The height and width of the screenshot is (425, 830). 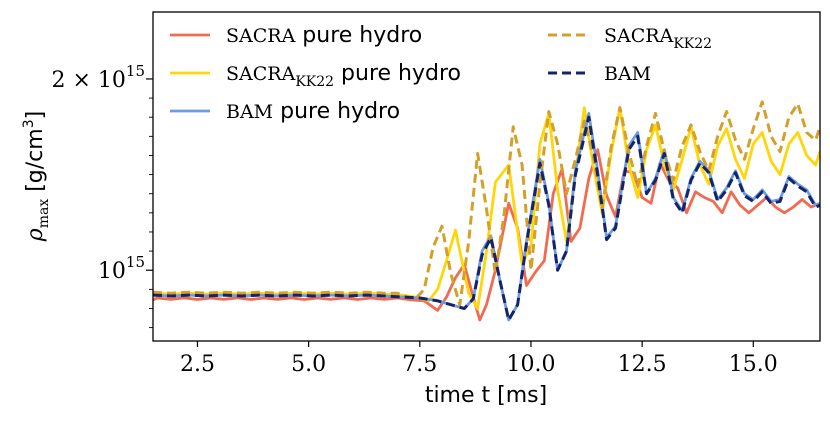 I want to click on legend-item: SACRA pure hydro, so click(x=296, y=35).